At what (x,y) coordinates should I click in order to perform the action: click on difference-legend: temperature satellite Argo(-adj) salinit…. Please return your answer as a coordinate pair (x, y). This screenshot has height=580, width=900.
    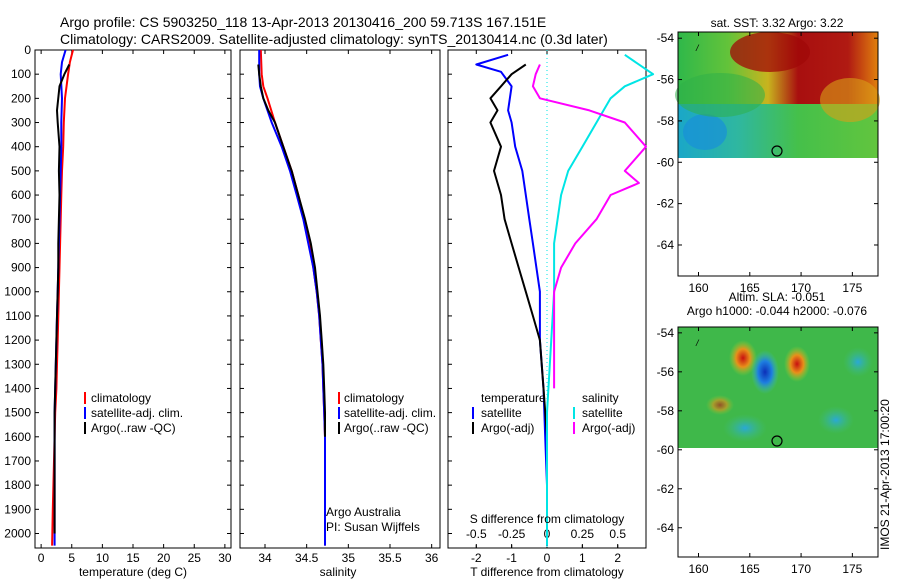
    Looking at the image, I should click on (553, 413).